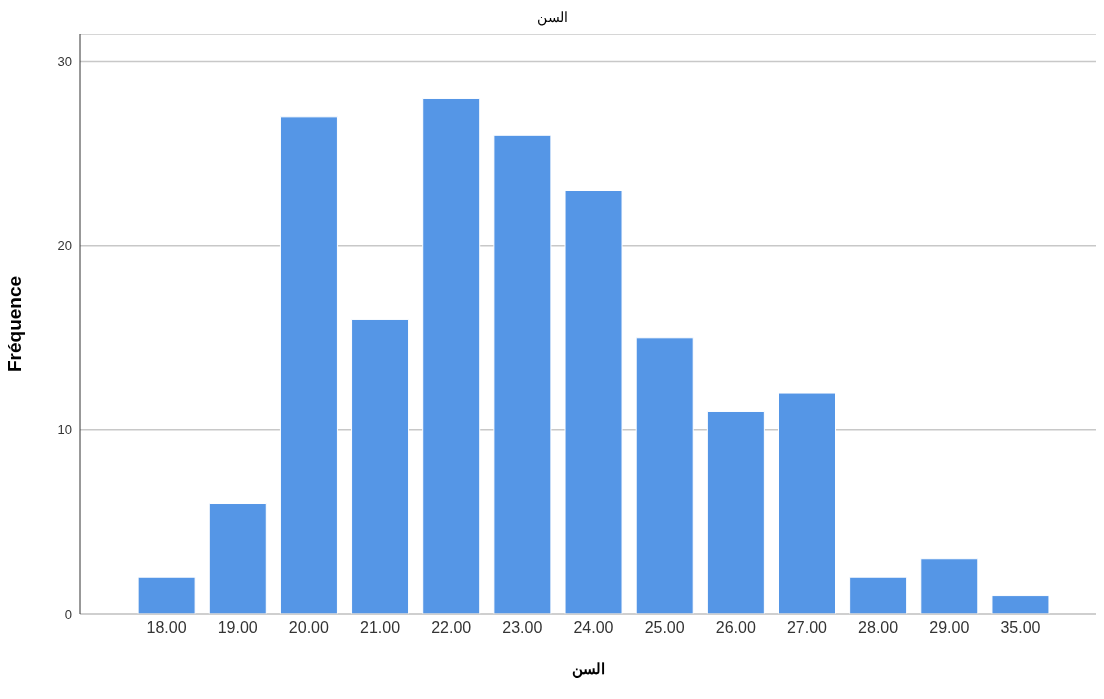 The height and width of the screenshot is (699, 1104). Describe the element at coordinates (166, 628) in the screenshot. I see `x-tick-label: 18.00` at that location.